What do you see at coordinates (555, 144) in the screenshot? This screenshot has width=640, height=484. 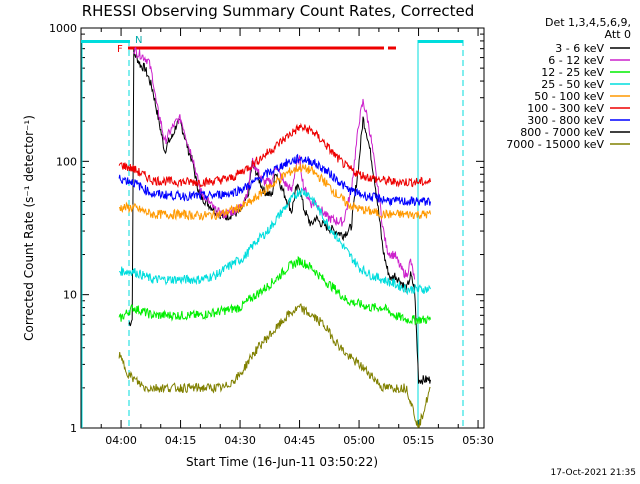 I see `legend-label: 7000 - 15000 keV` at bounding box center [555, 144].